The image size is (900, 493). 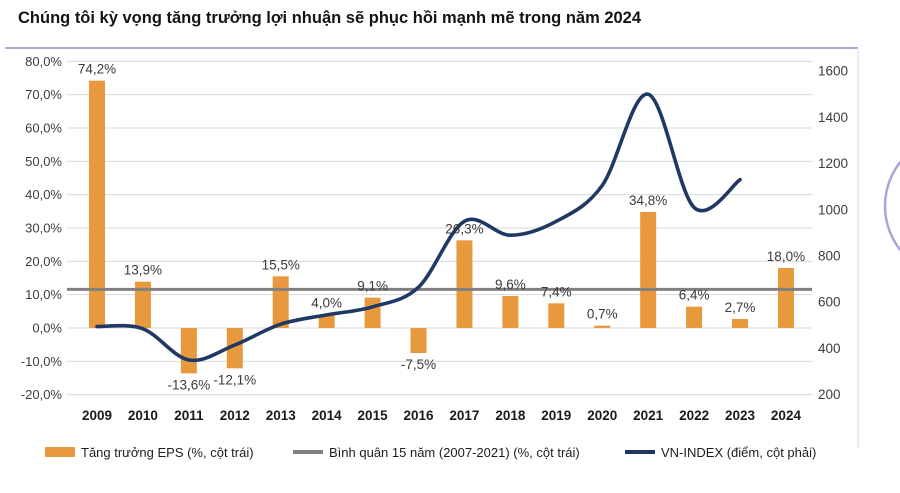 What do you see at coordinates (373, 415) in the screenshot?
I see `svg-text: 2015` at bounding box center [373, 415].